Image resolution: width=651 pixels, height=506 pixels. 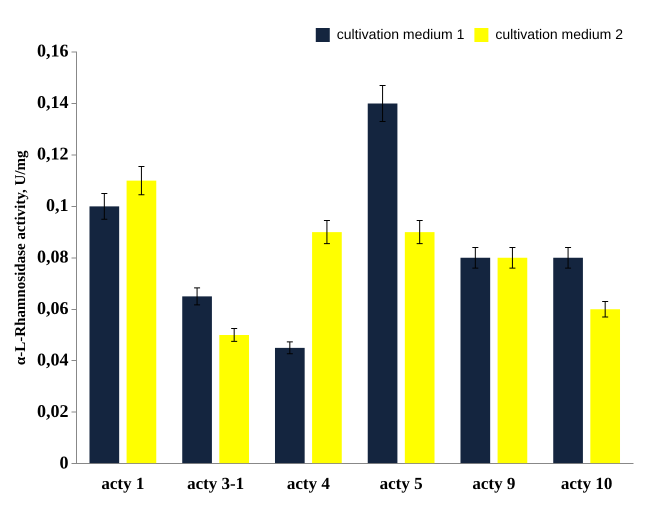 I want to click on y-tick-label: 0, so click(x=64, y=462).